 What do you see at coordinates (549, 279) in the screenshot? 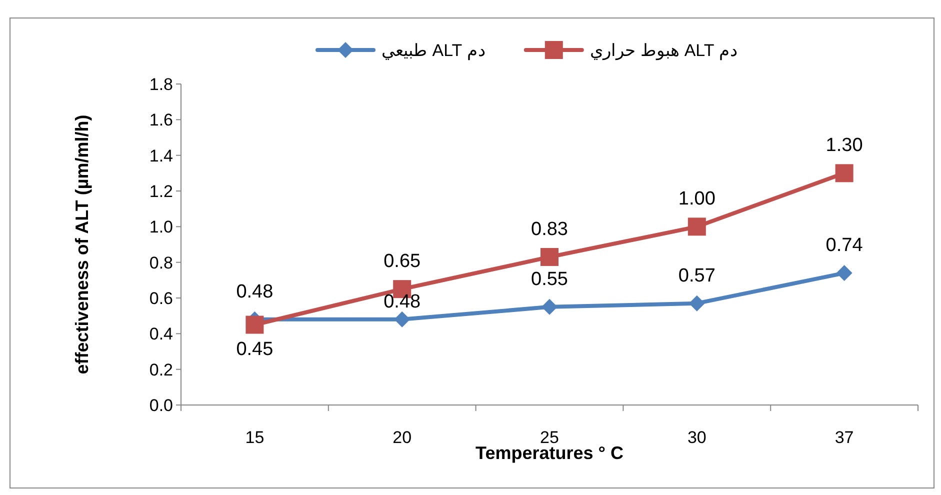
I see `data-label: 0.55` at bounding box center [549, 279].